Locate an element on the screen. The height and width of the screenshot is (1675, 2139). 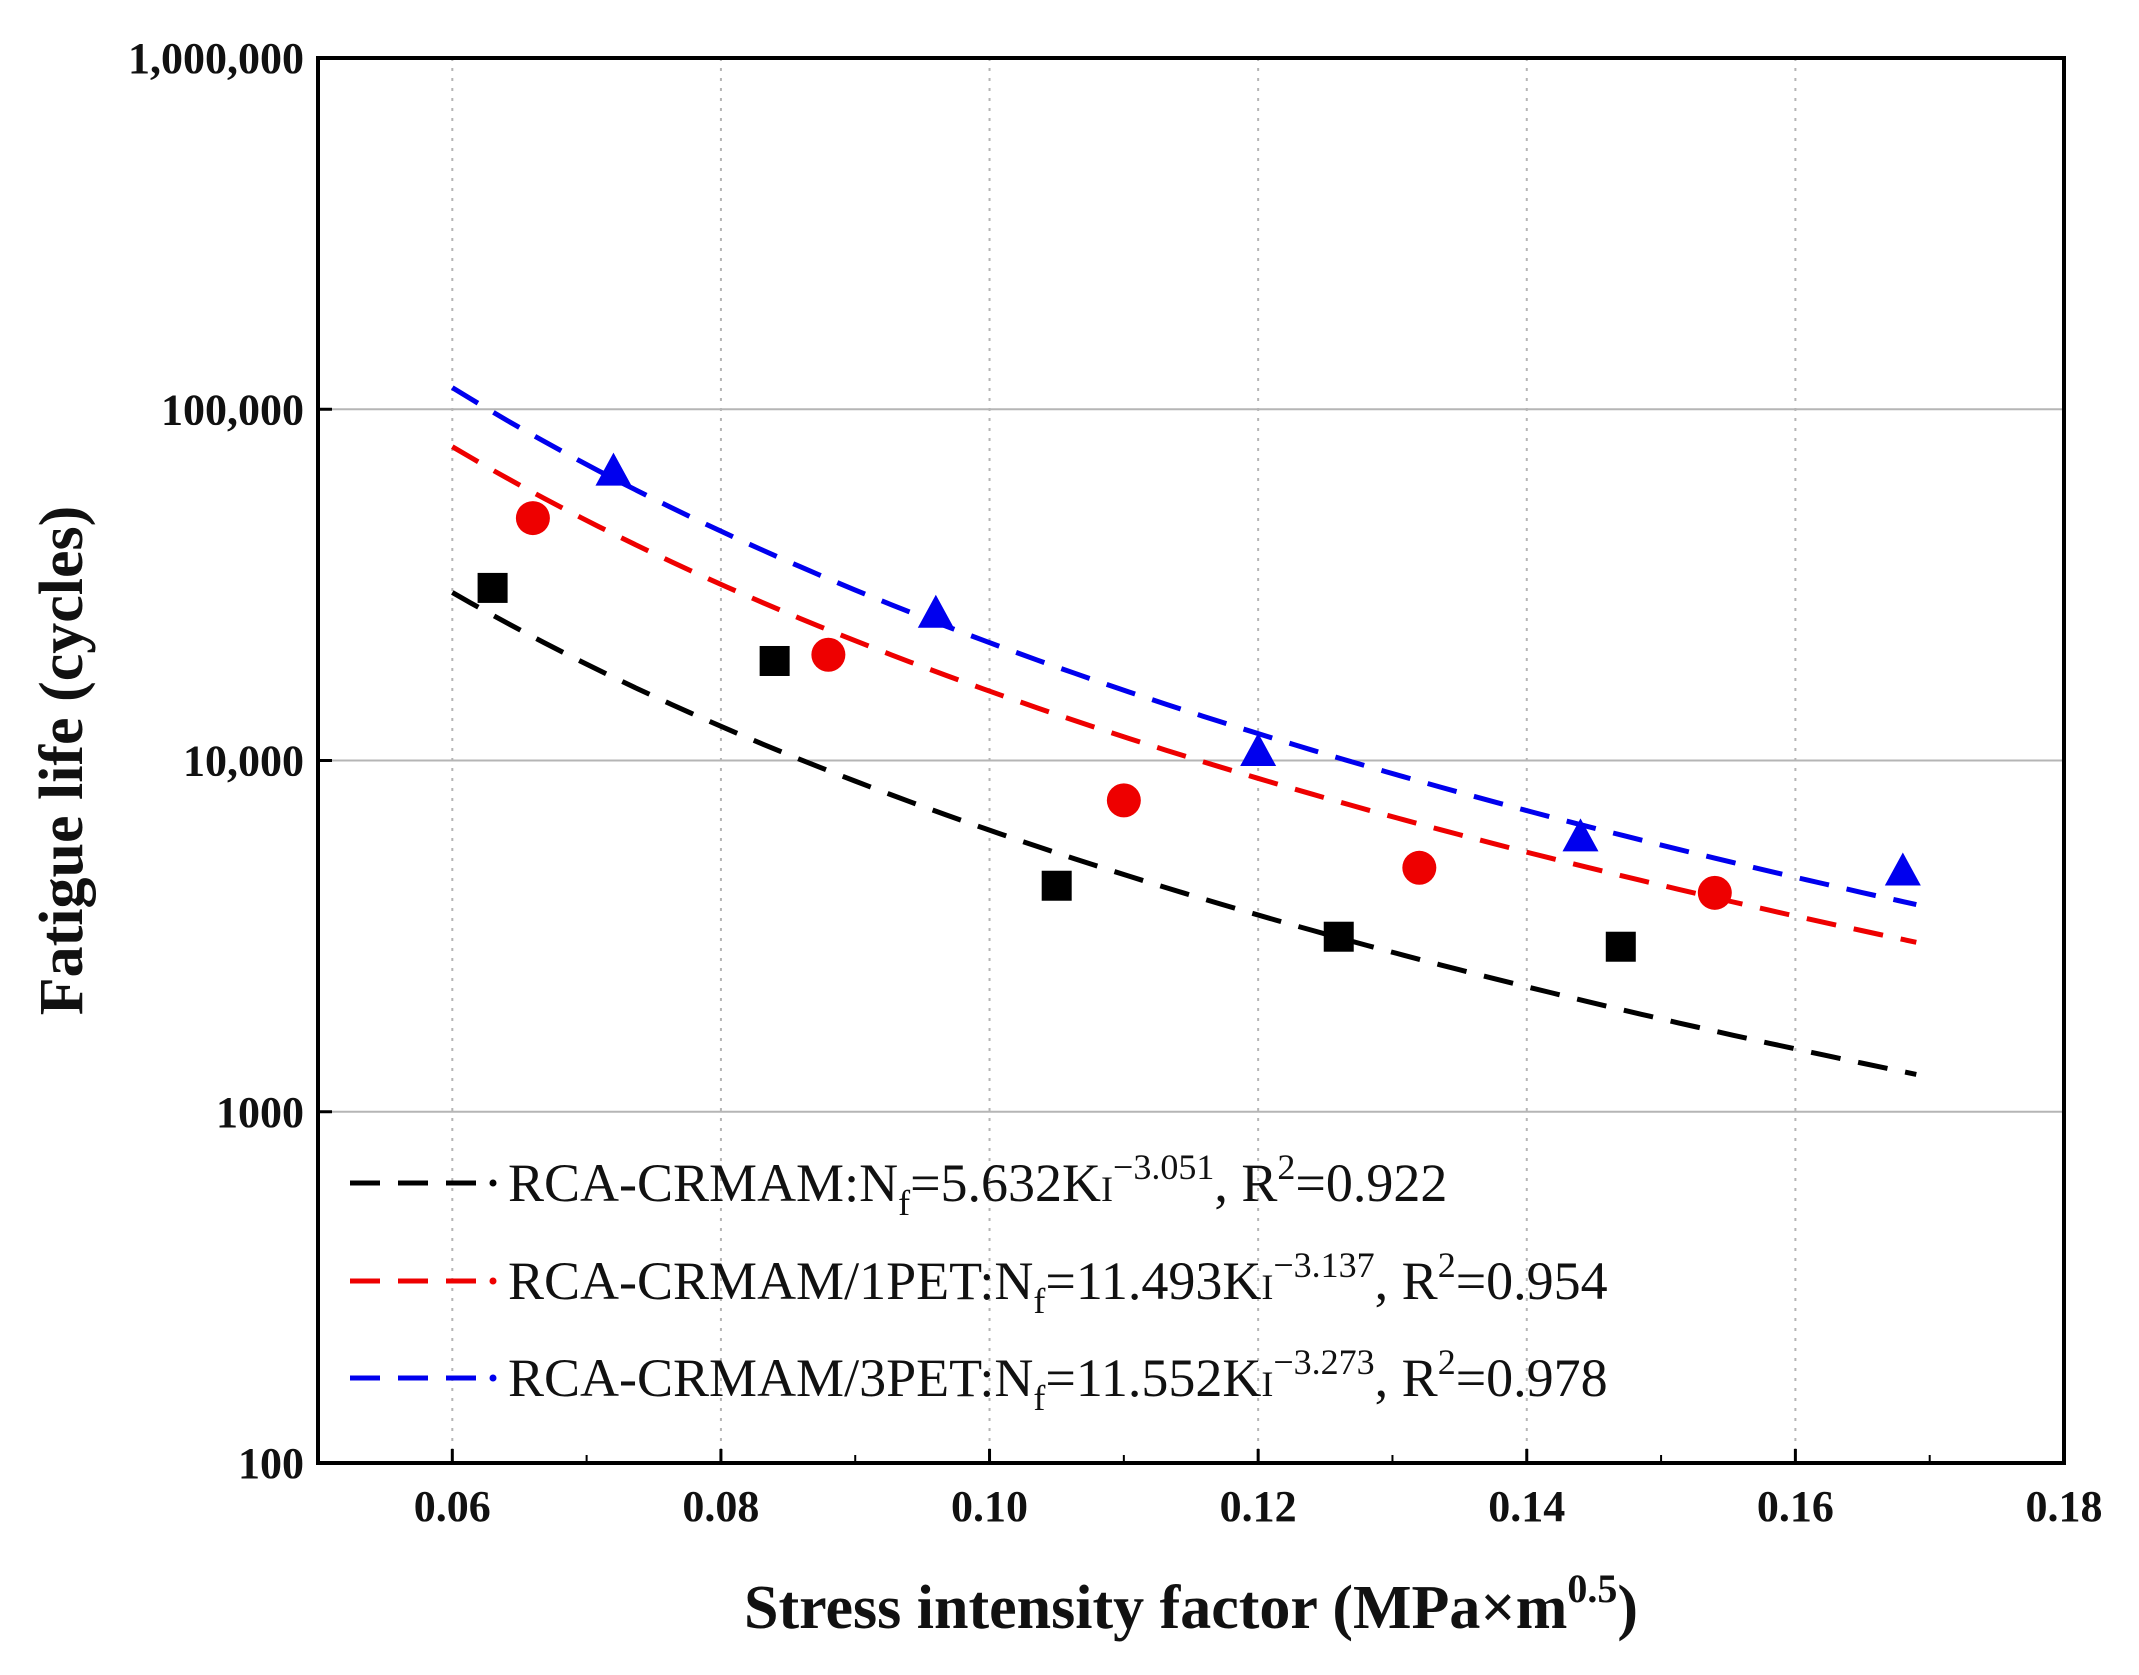
legend-entry-part: RCA-CRMAM/1PET:N is located at coordinates (770, 1281).